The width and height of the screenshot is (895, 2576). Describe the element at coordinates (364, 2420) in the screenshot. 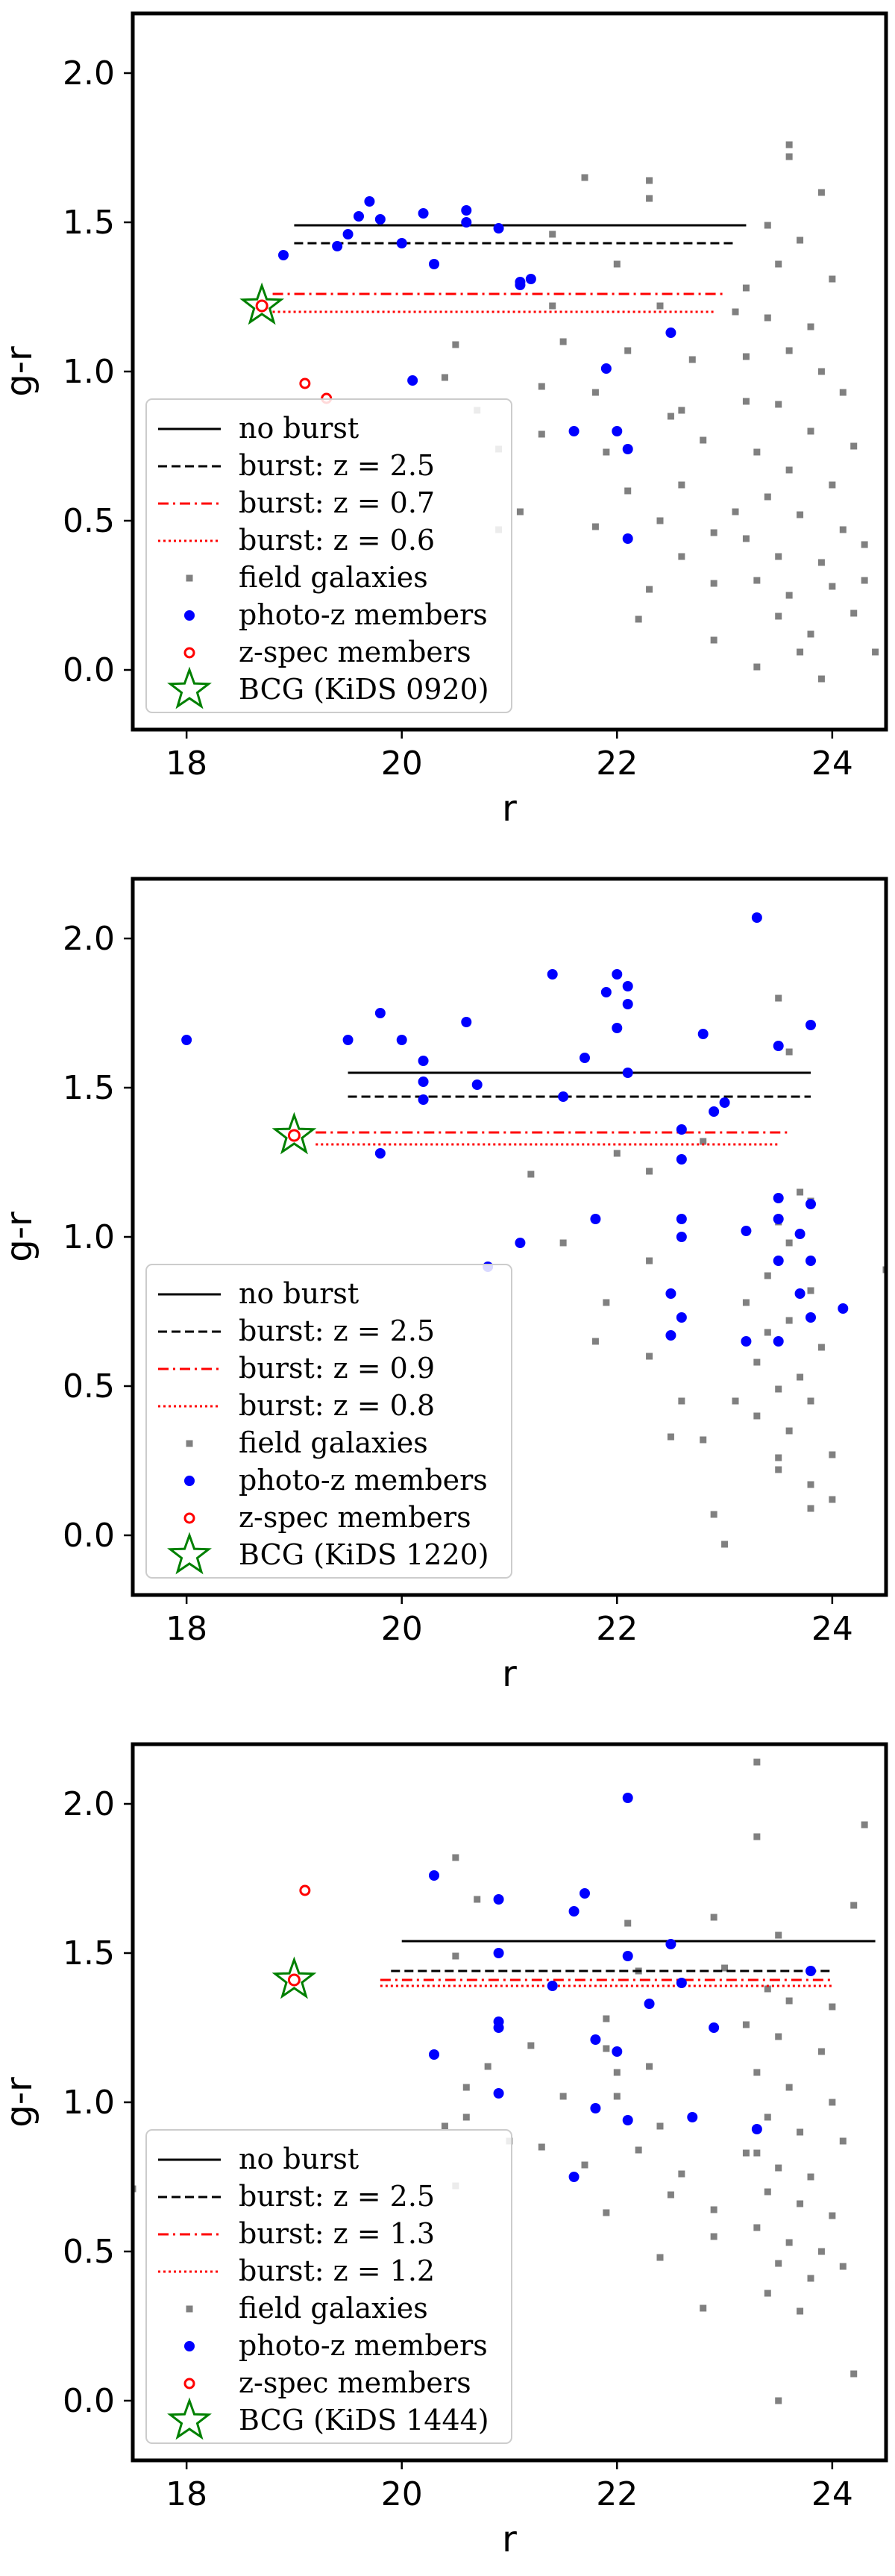

I see `legend-entry-text: BCG (KiDS 1444)` at that location.